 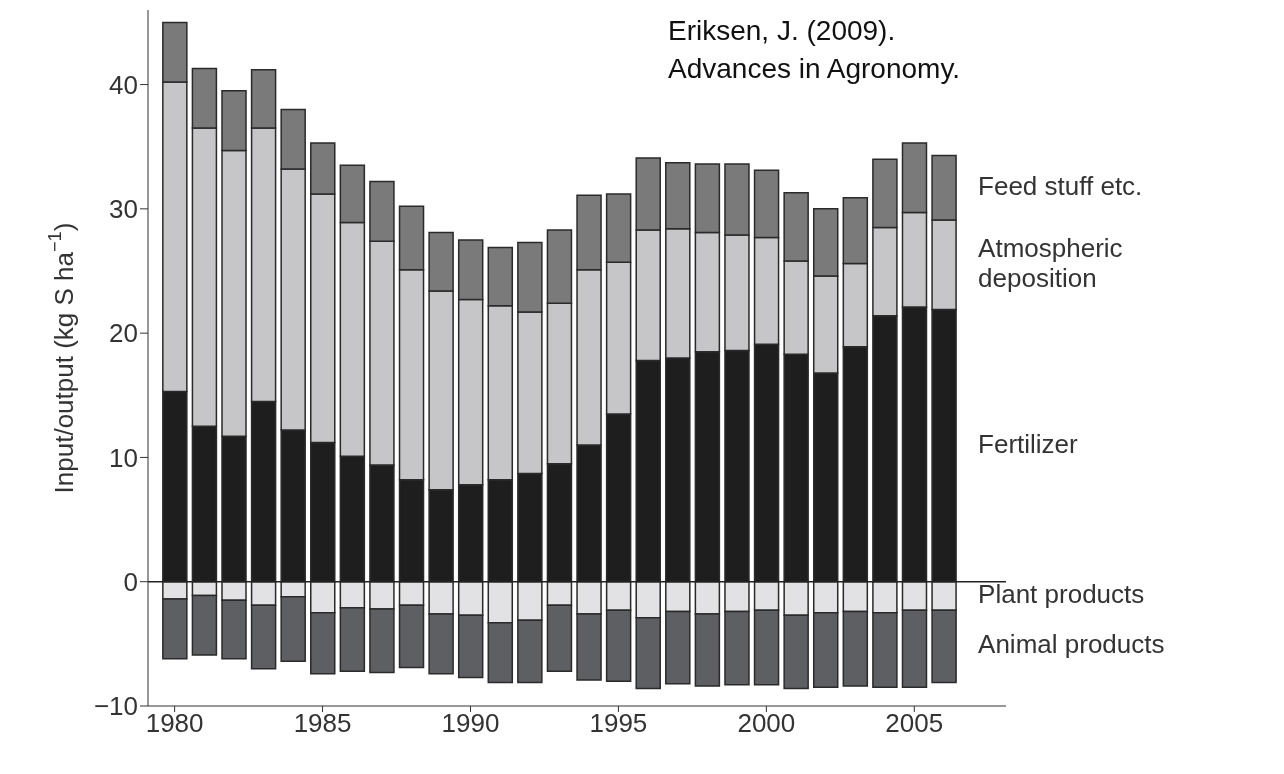 I want to click on y-tick-label: −10, so click(x=115, y=706).